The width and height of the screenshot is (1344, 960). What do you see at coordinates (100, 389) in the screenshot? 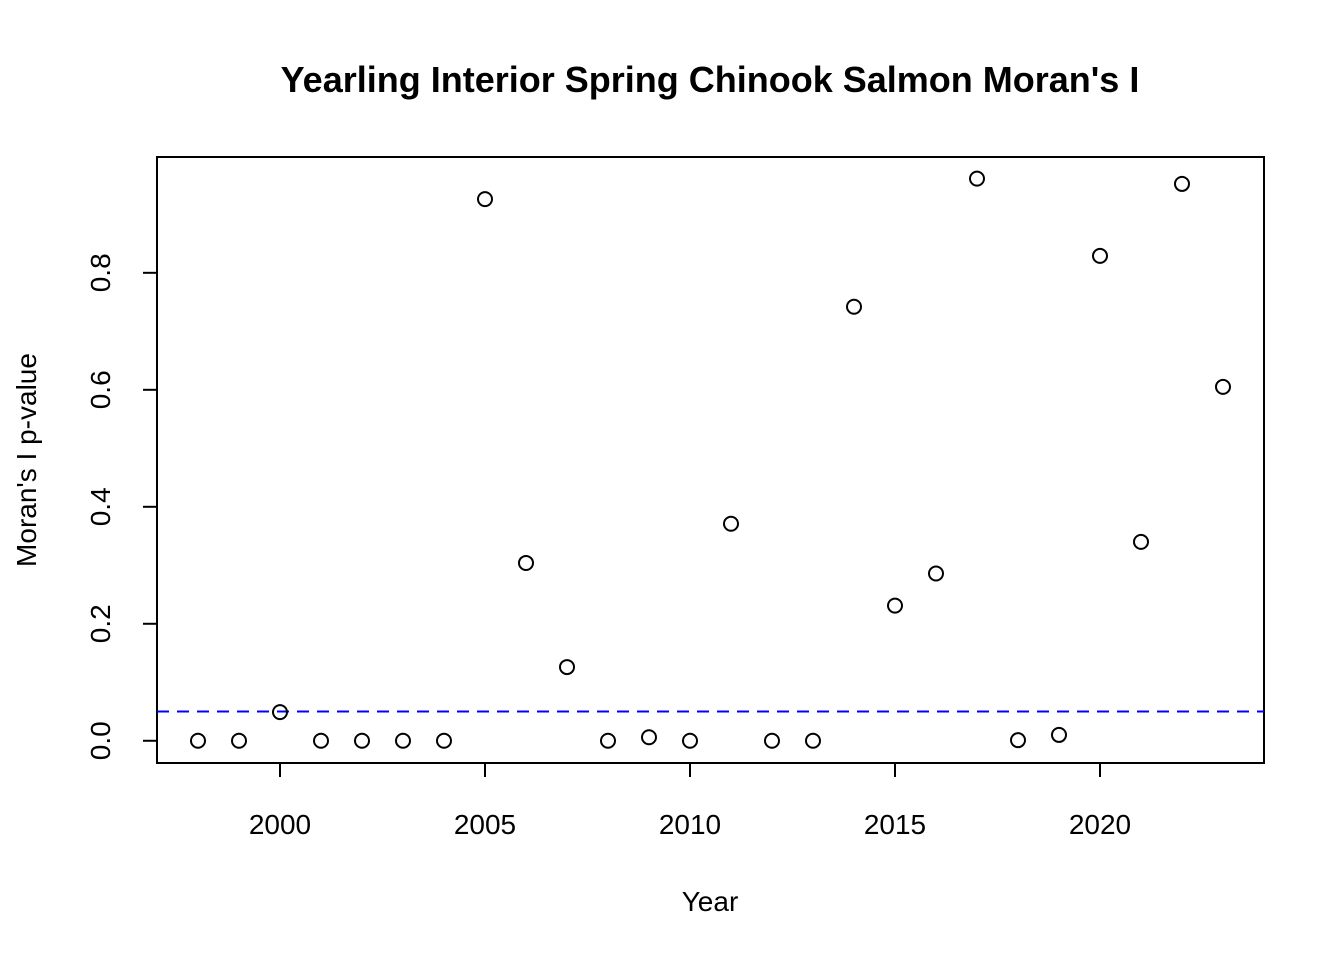
I see `y-tick-label: 0.6` at bounding box center [100, 389].